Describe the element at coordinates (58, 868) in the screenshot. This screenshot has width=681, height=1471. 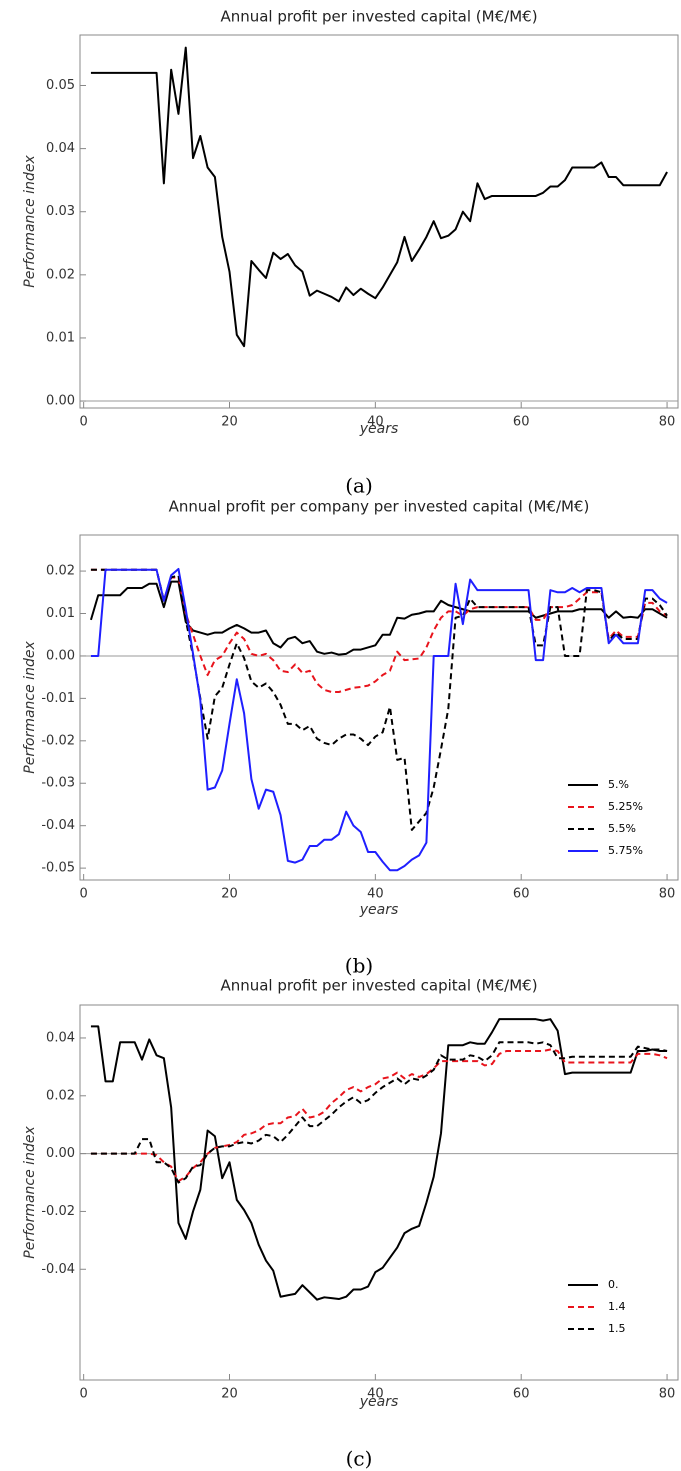
I see `y-tick-label: -0.05` at that location.